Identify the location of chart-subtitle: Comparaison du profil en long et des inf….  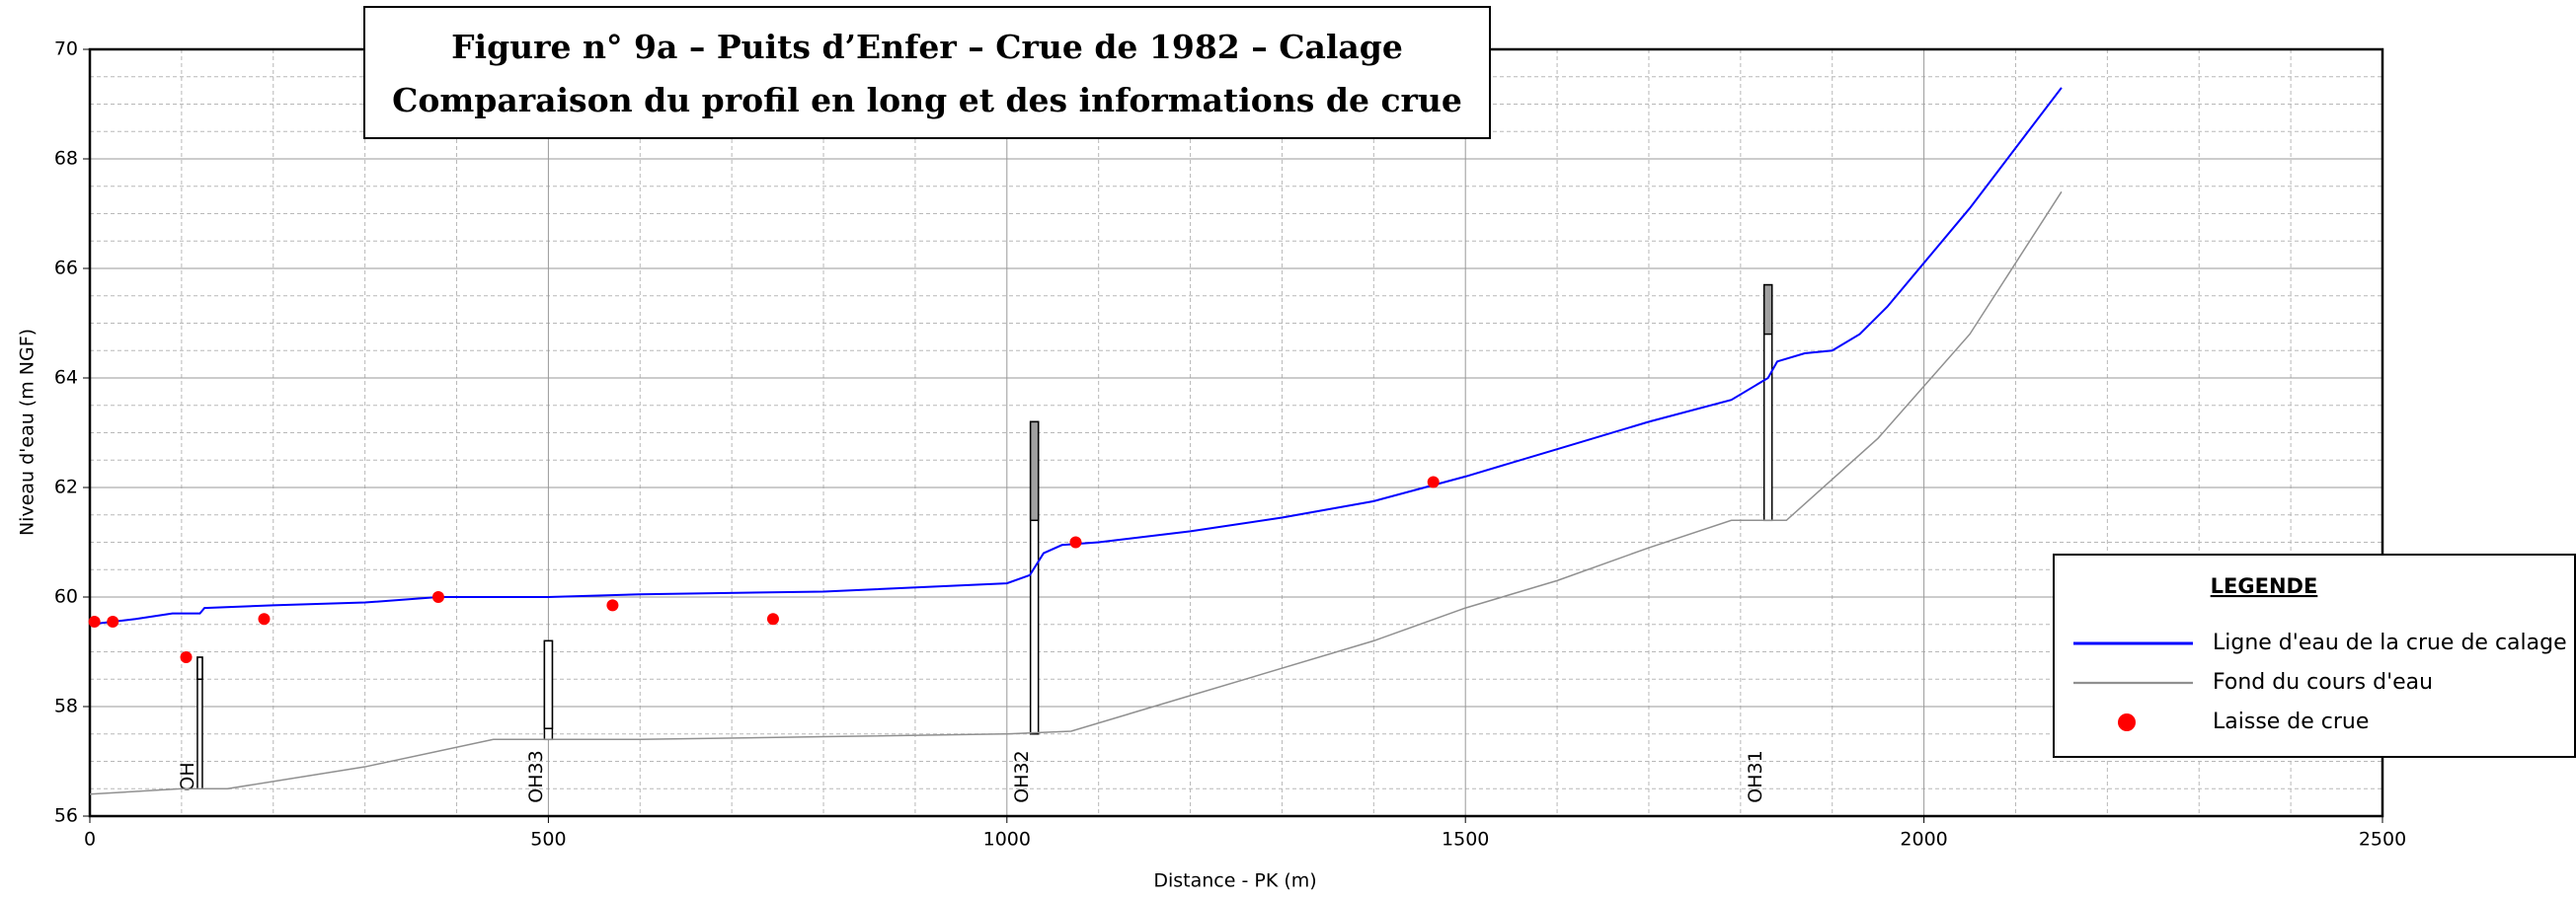
(927, 100).